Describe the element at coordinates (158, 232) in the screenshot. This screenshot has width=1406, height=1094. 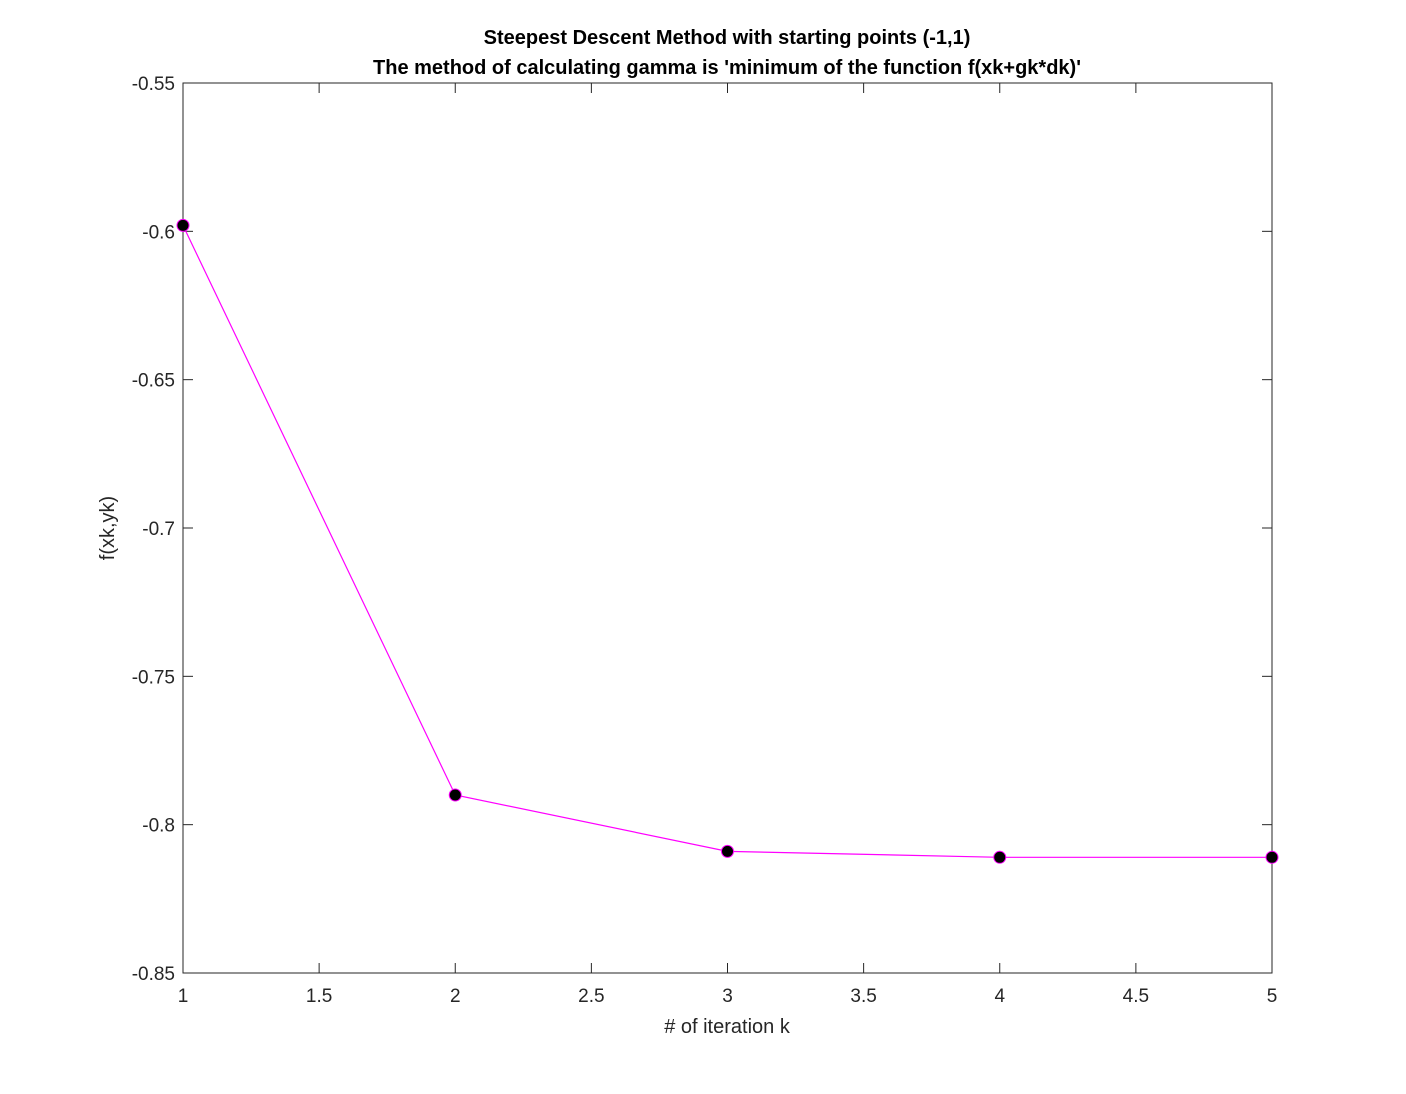
I see `y-tick-label: -0.6` at that location.